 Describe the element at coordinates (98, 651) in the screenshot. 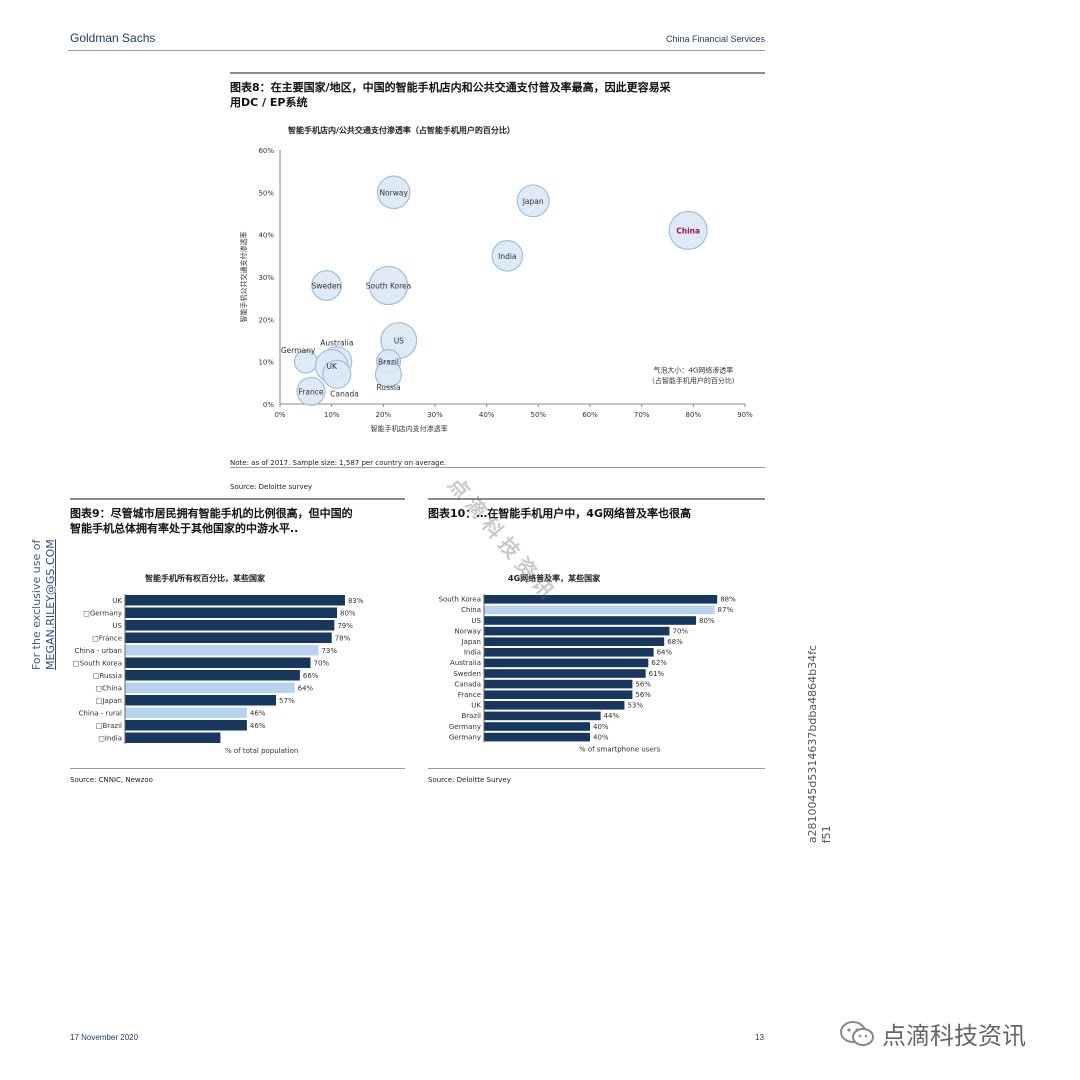

I see `category-label: China - urban` at that location.